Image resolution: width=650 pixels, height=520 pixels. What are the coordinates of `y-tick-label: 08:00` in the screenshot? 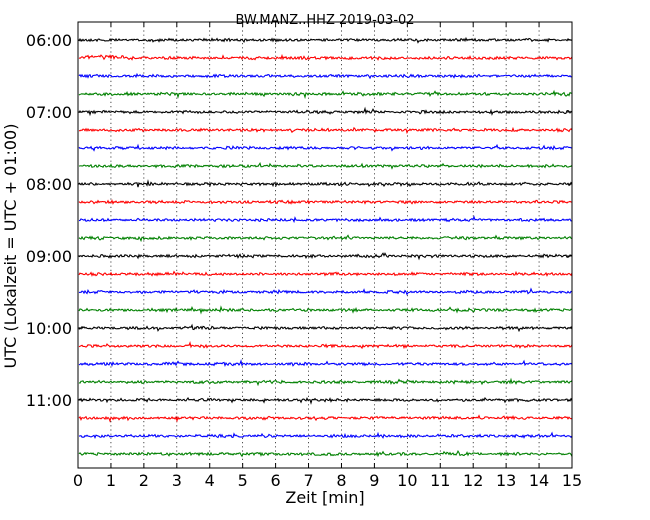 It's located at (49, 184).